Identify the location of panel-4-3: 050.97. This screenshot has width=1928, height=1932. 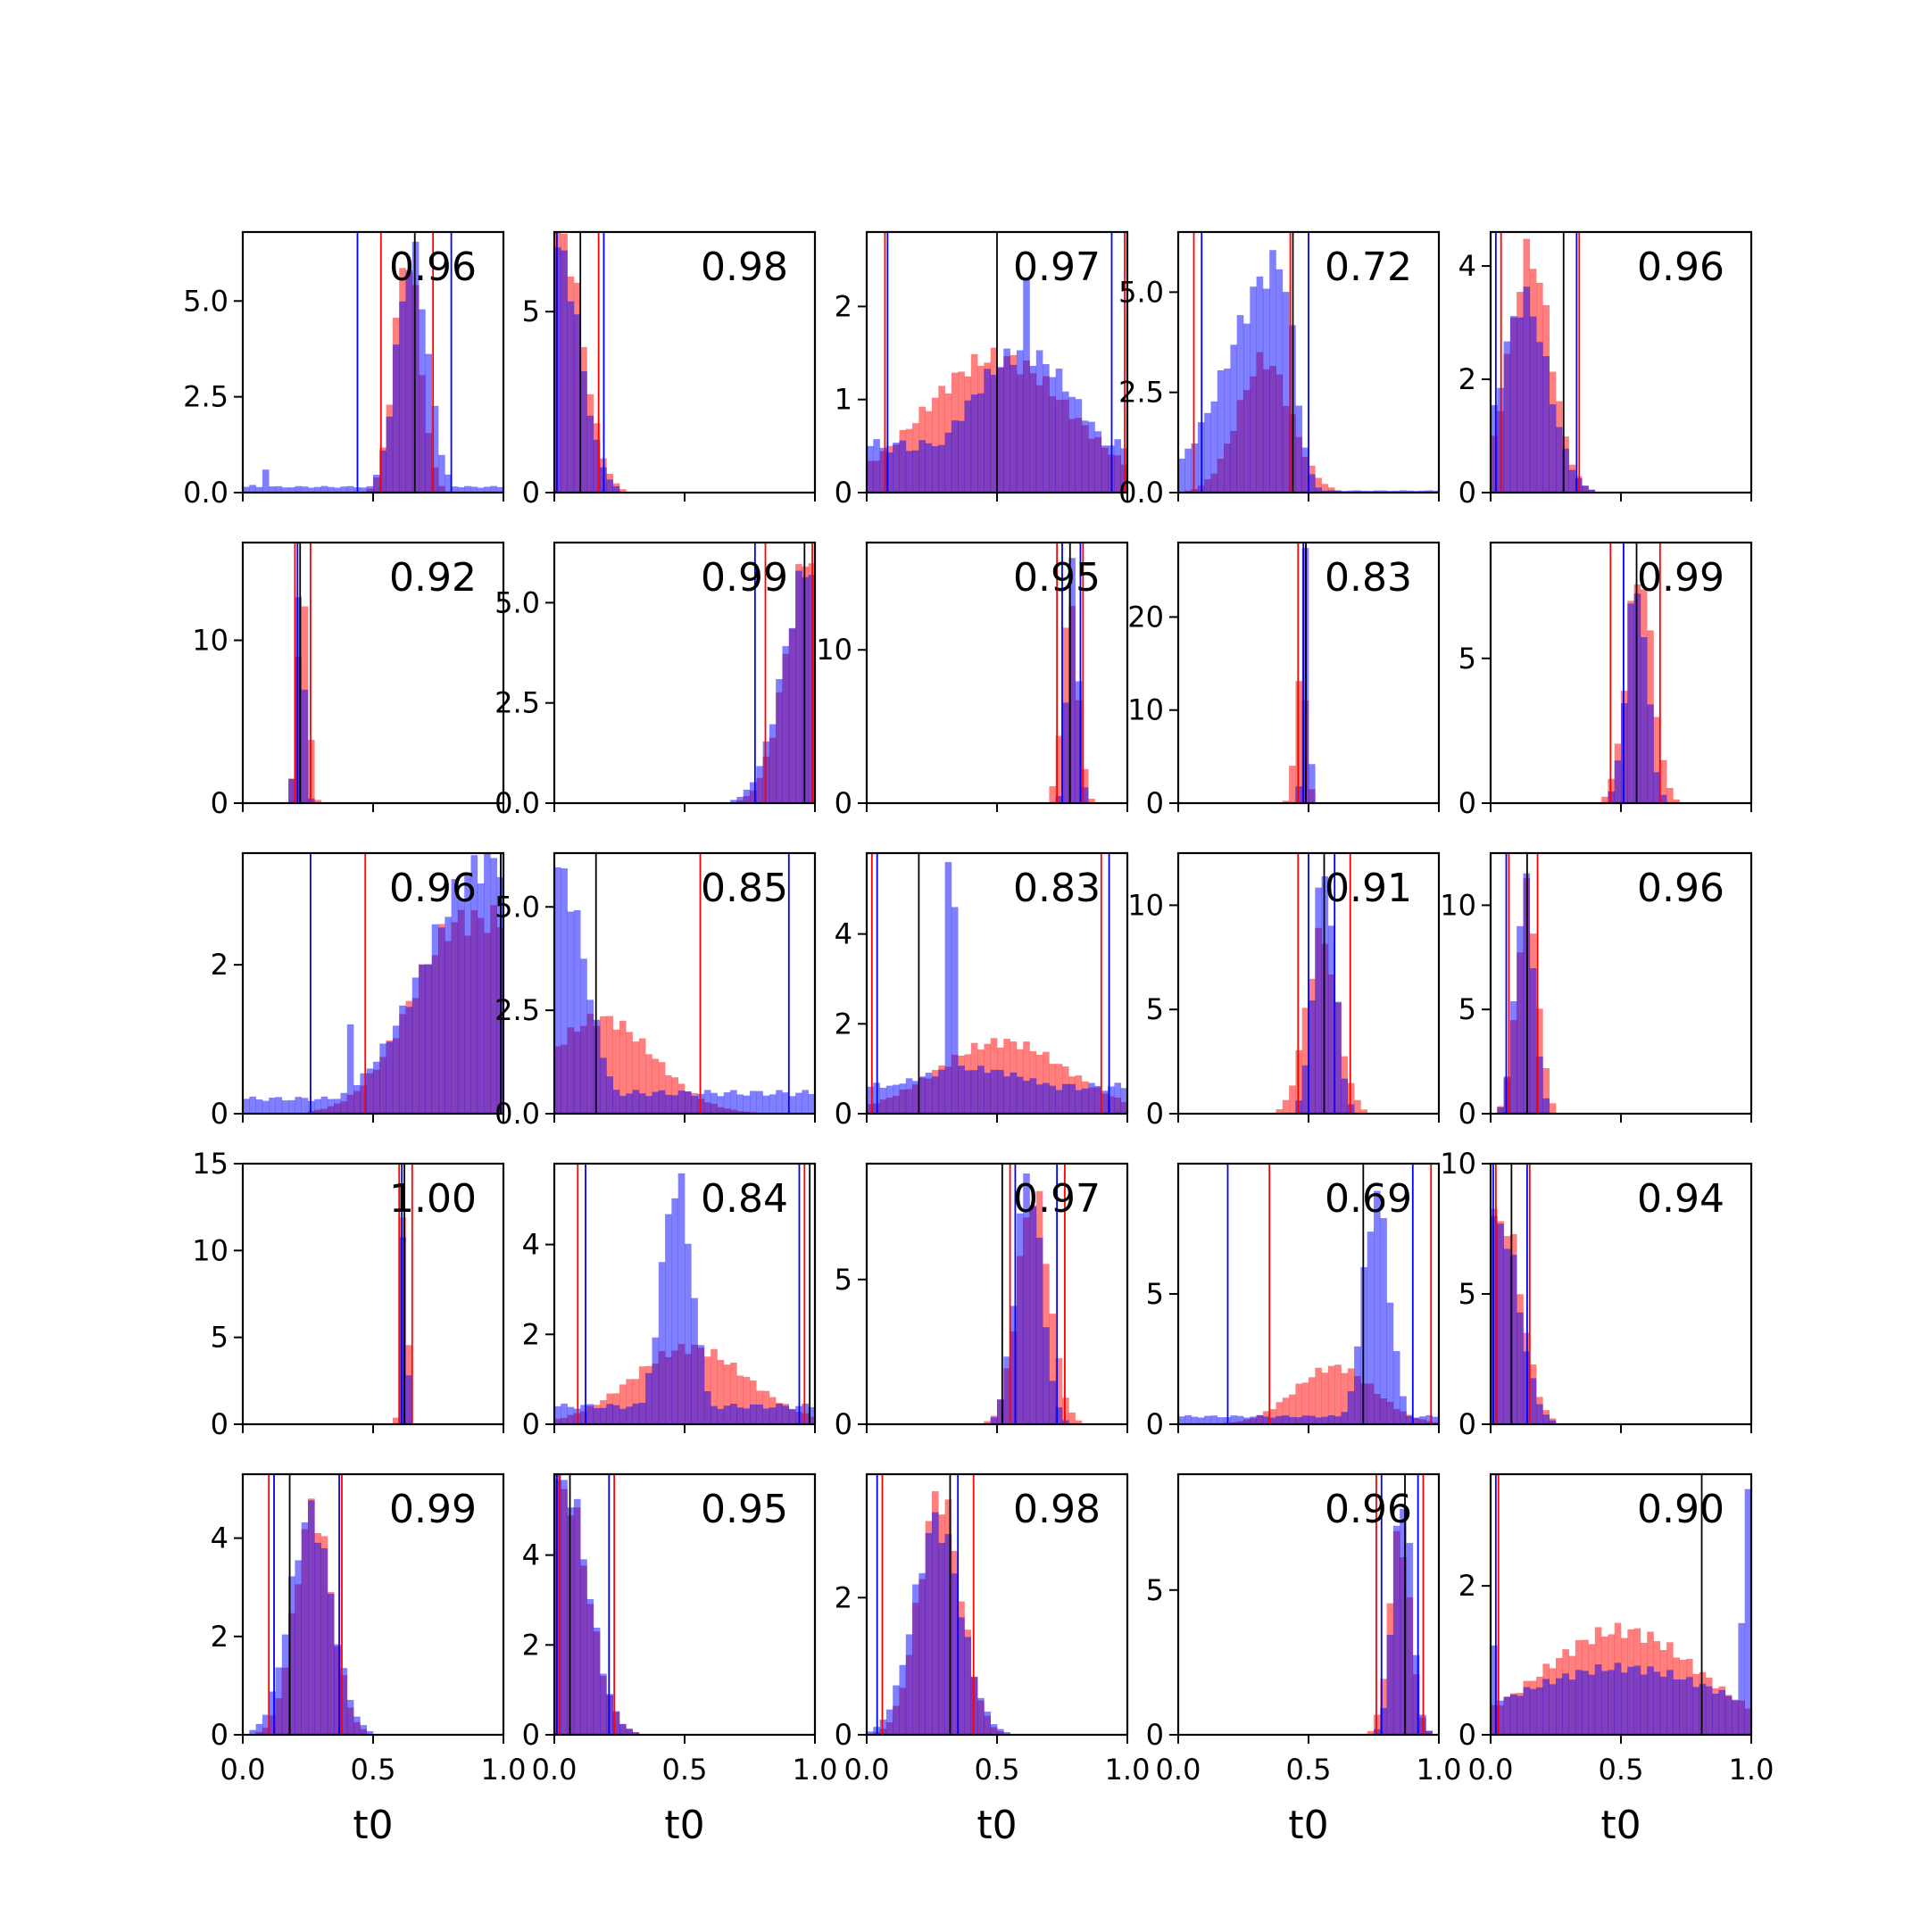
(982, 1301).